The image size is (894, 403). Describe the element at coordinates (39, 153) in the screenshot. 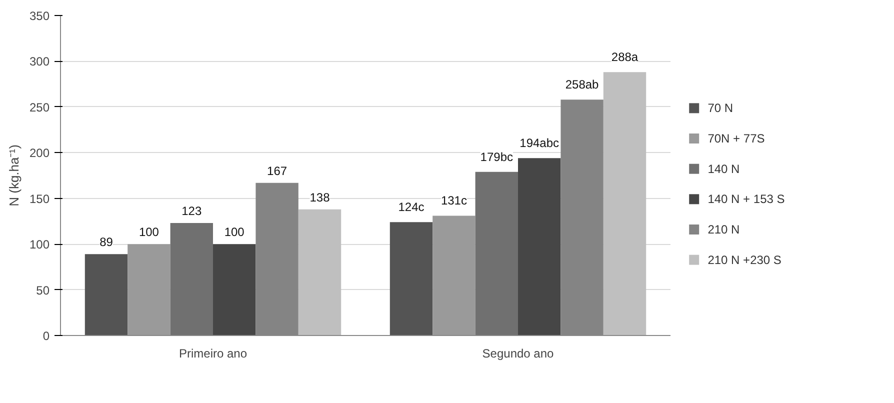

I see `y-tick-label: 200` at that location.